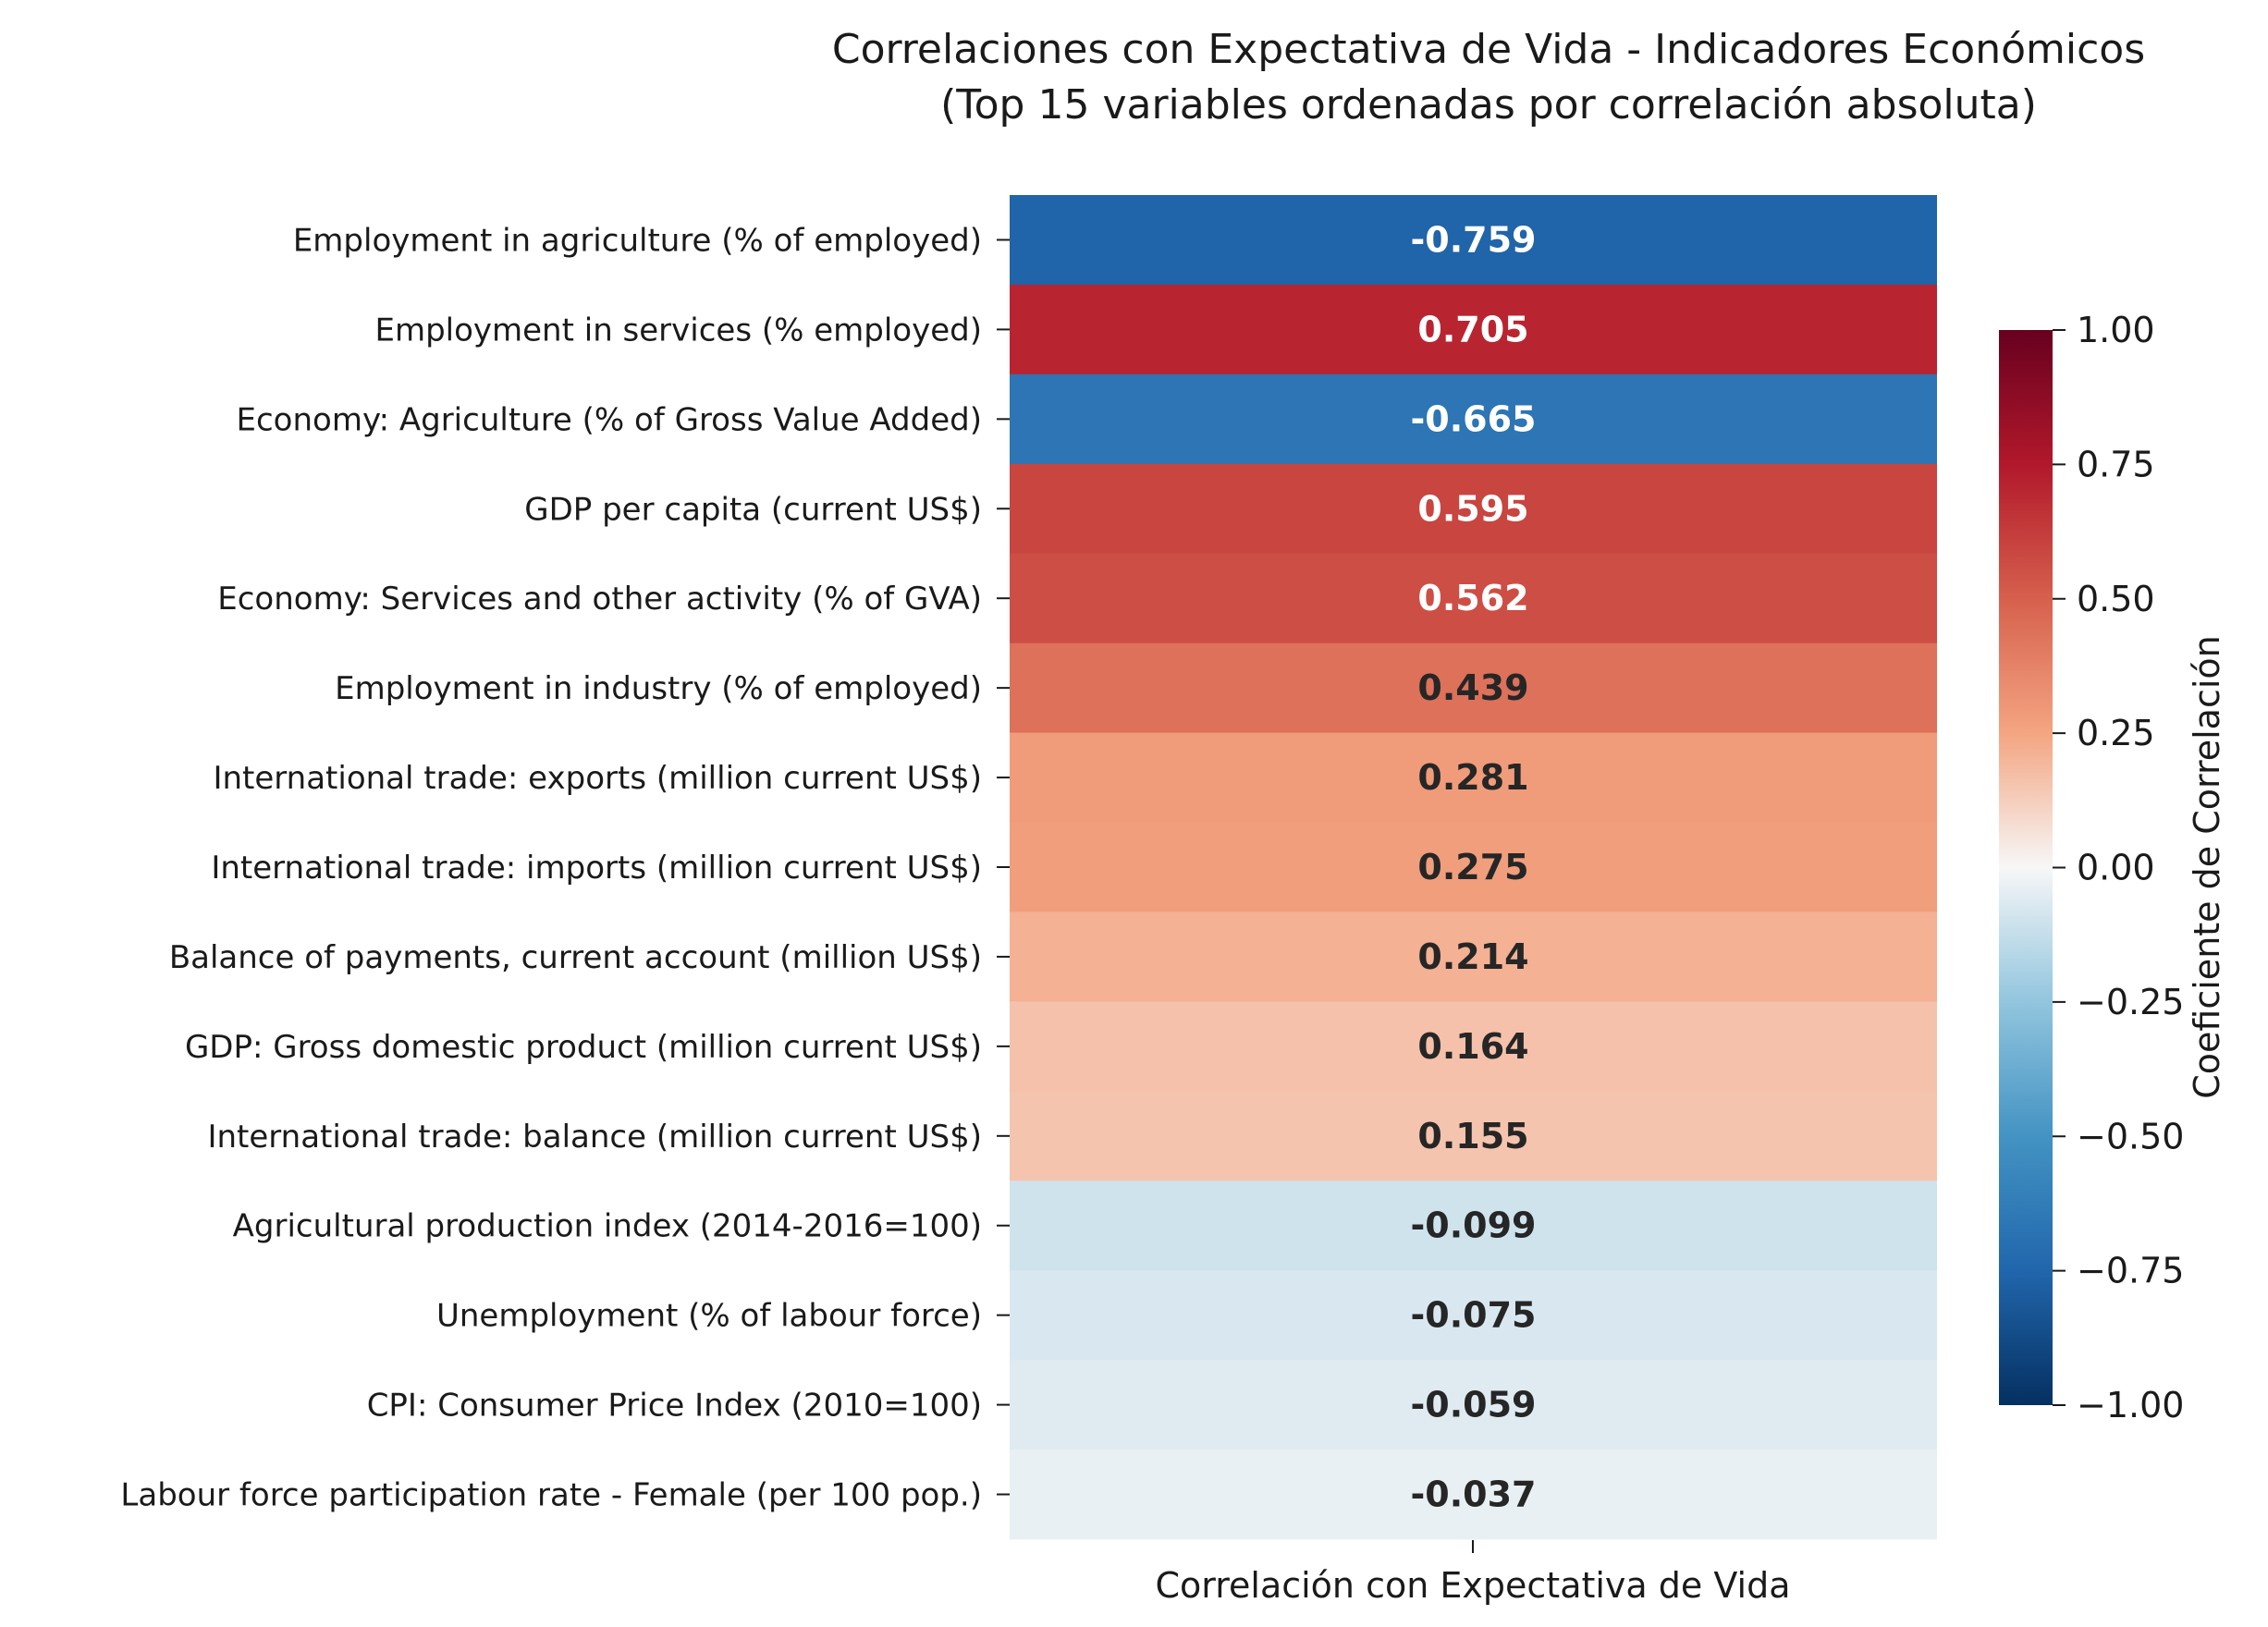  I want to click on cell-value-label: 0.281, so click(1472, 777).